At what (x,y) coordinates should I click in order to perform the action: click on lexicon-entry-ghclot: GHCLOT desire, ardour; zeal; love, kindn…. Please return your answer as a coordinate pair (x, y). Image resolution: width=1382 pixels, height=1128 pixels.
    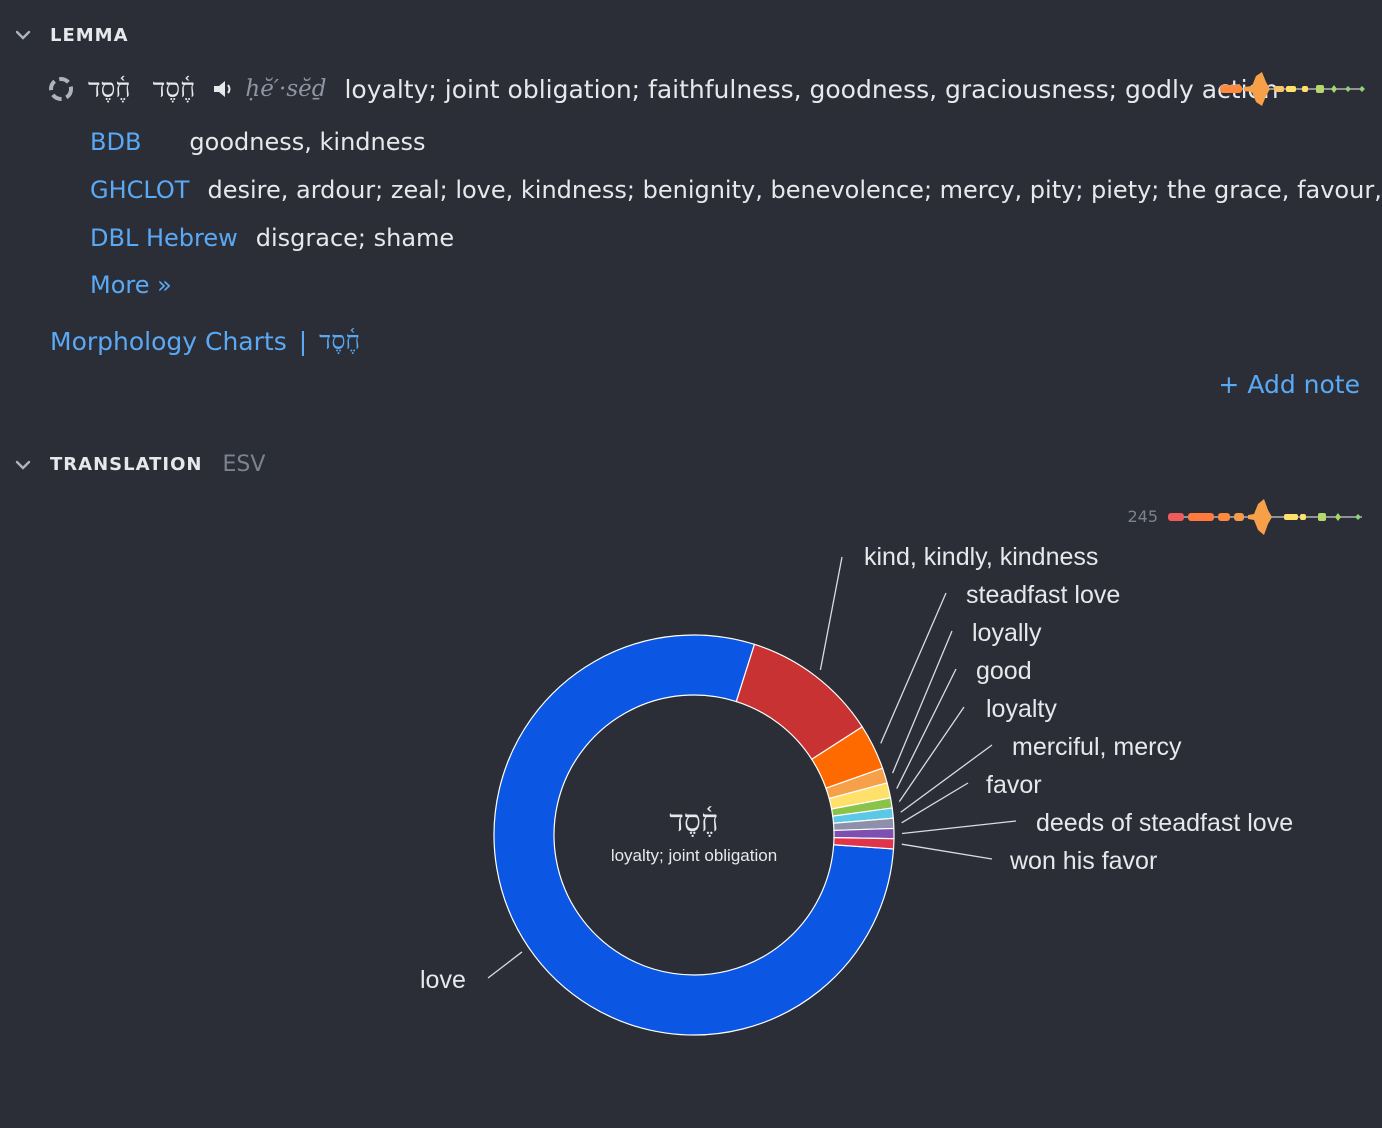
    Looking at the image, I should click on (736, 190).